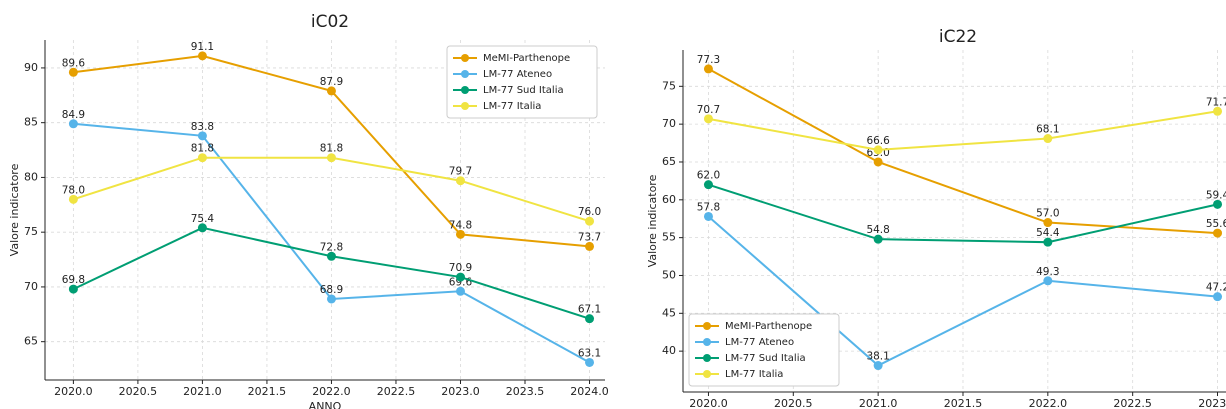 The width and height of the screenshot is (1226, 409). Describe the element at coordinates (708, 110) in the screenshot. I see `data-label: 70.7` at that location.